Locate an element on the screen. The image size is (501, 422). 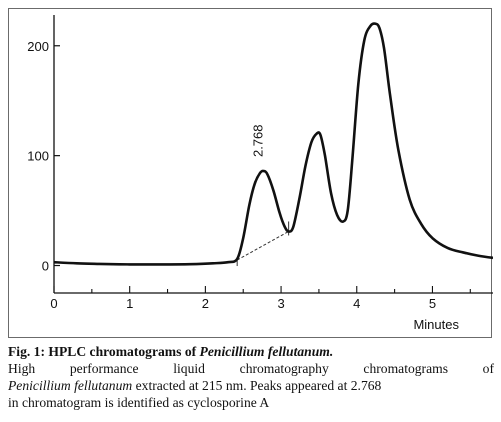
x-tick-label-2: 2 is located at coordinates (205, 303).